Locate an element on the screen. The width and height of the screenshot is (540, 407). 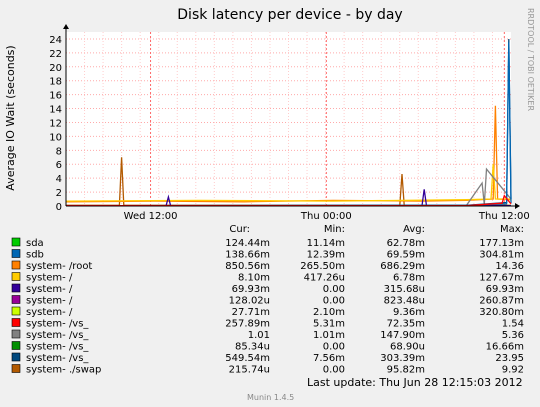
y-tick-label: 24 is located at coordinates (55, 40).